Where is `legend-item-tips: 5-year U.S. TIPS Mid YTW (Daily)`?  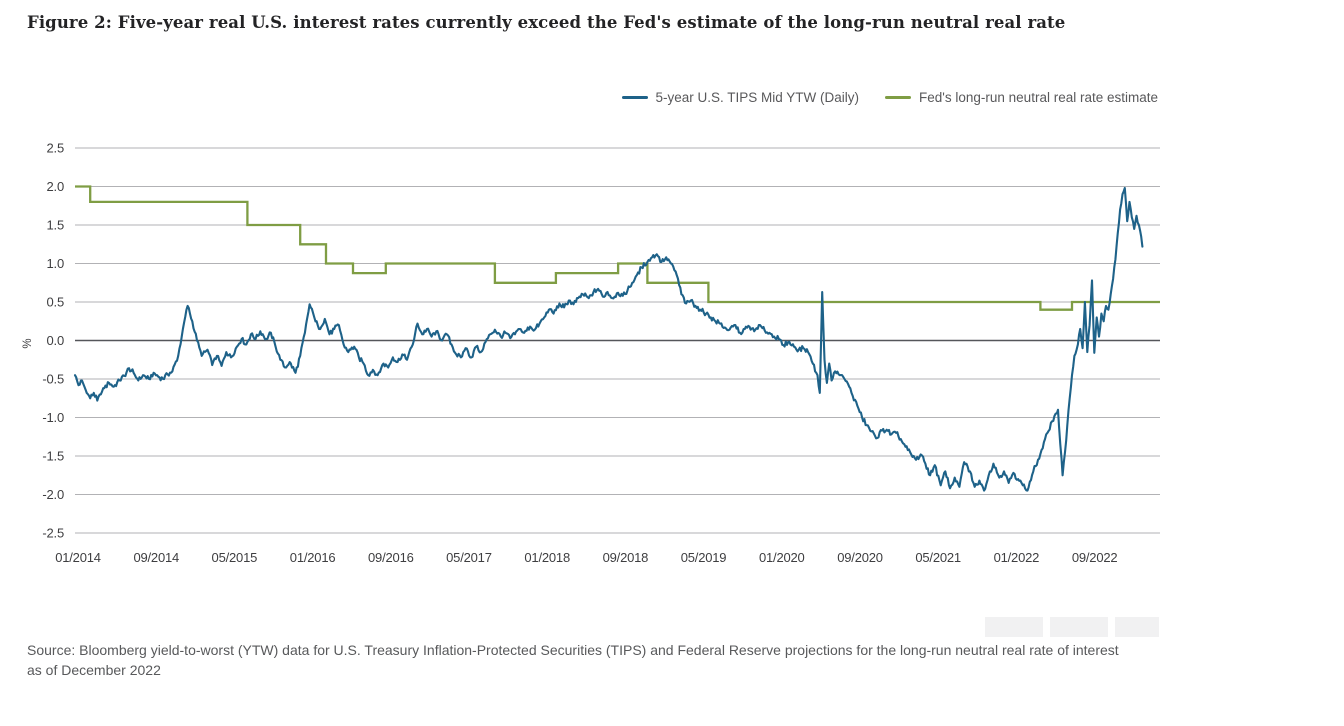 legend-item-tips: 5-year U.S. TIPS Mid YTW (Daily) is located at coordinates (740, 97).